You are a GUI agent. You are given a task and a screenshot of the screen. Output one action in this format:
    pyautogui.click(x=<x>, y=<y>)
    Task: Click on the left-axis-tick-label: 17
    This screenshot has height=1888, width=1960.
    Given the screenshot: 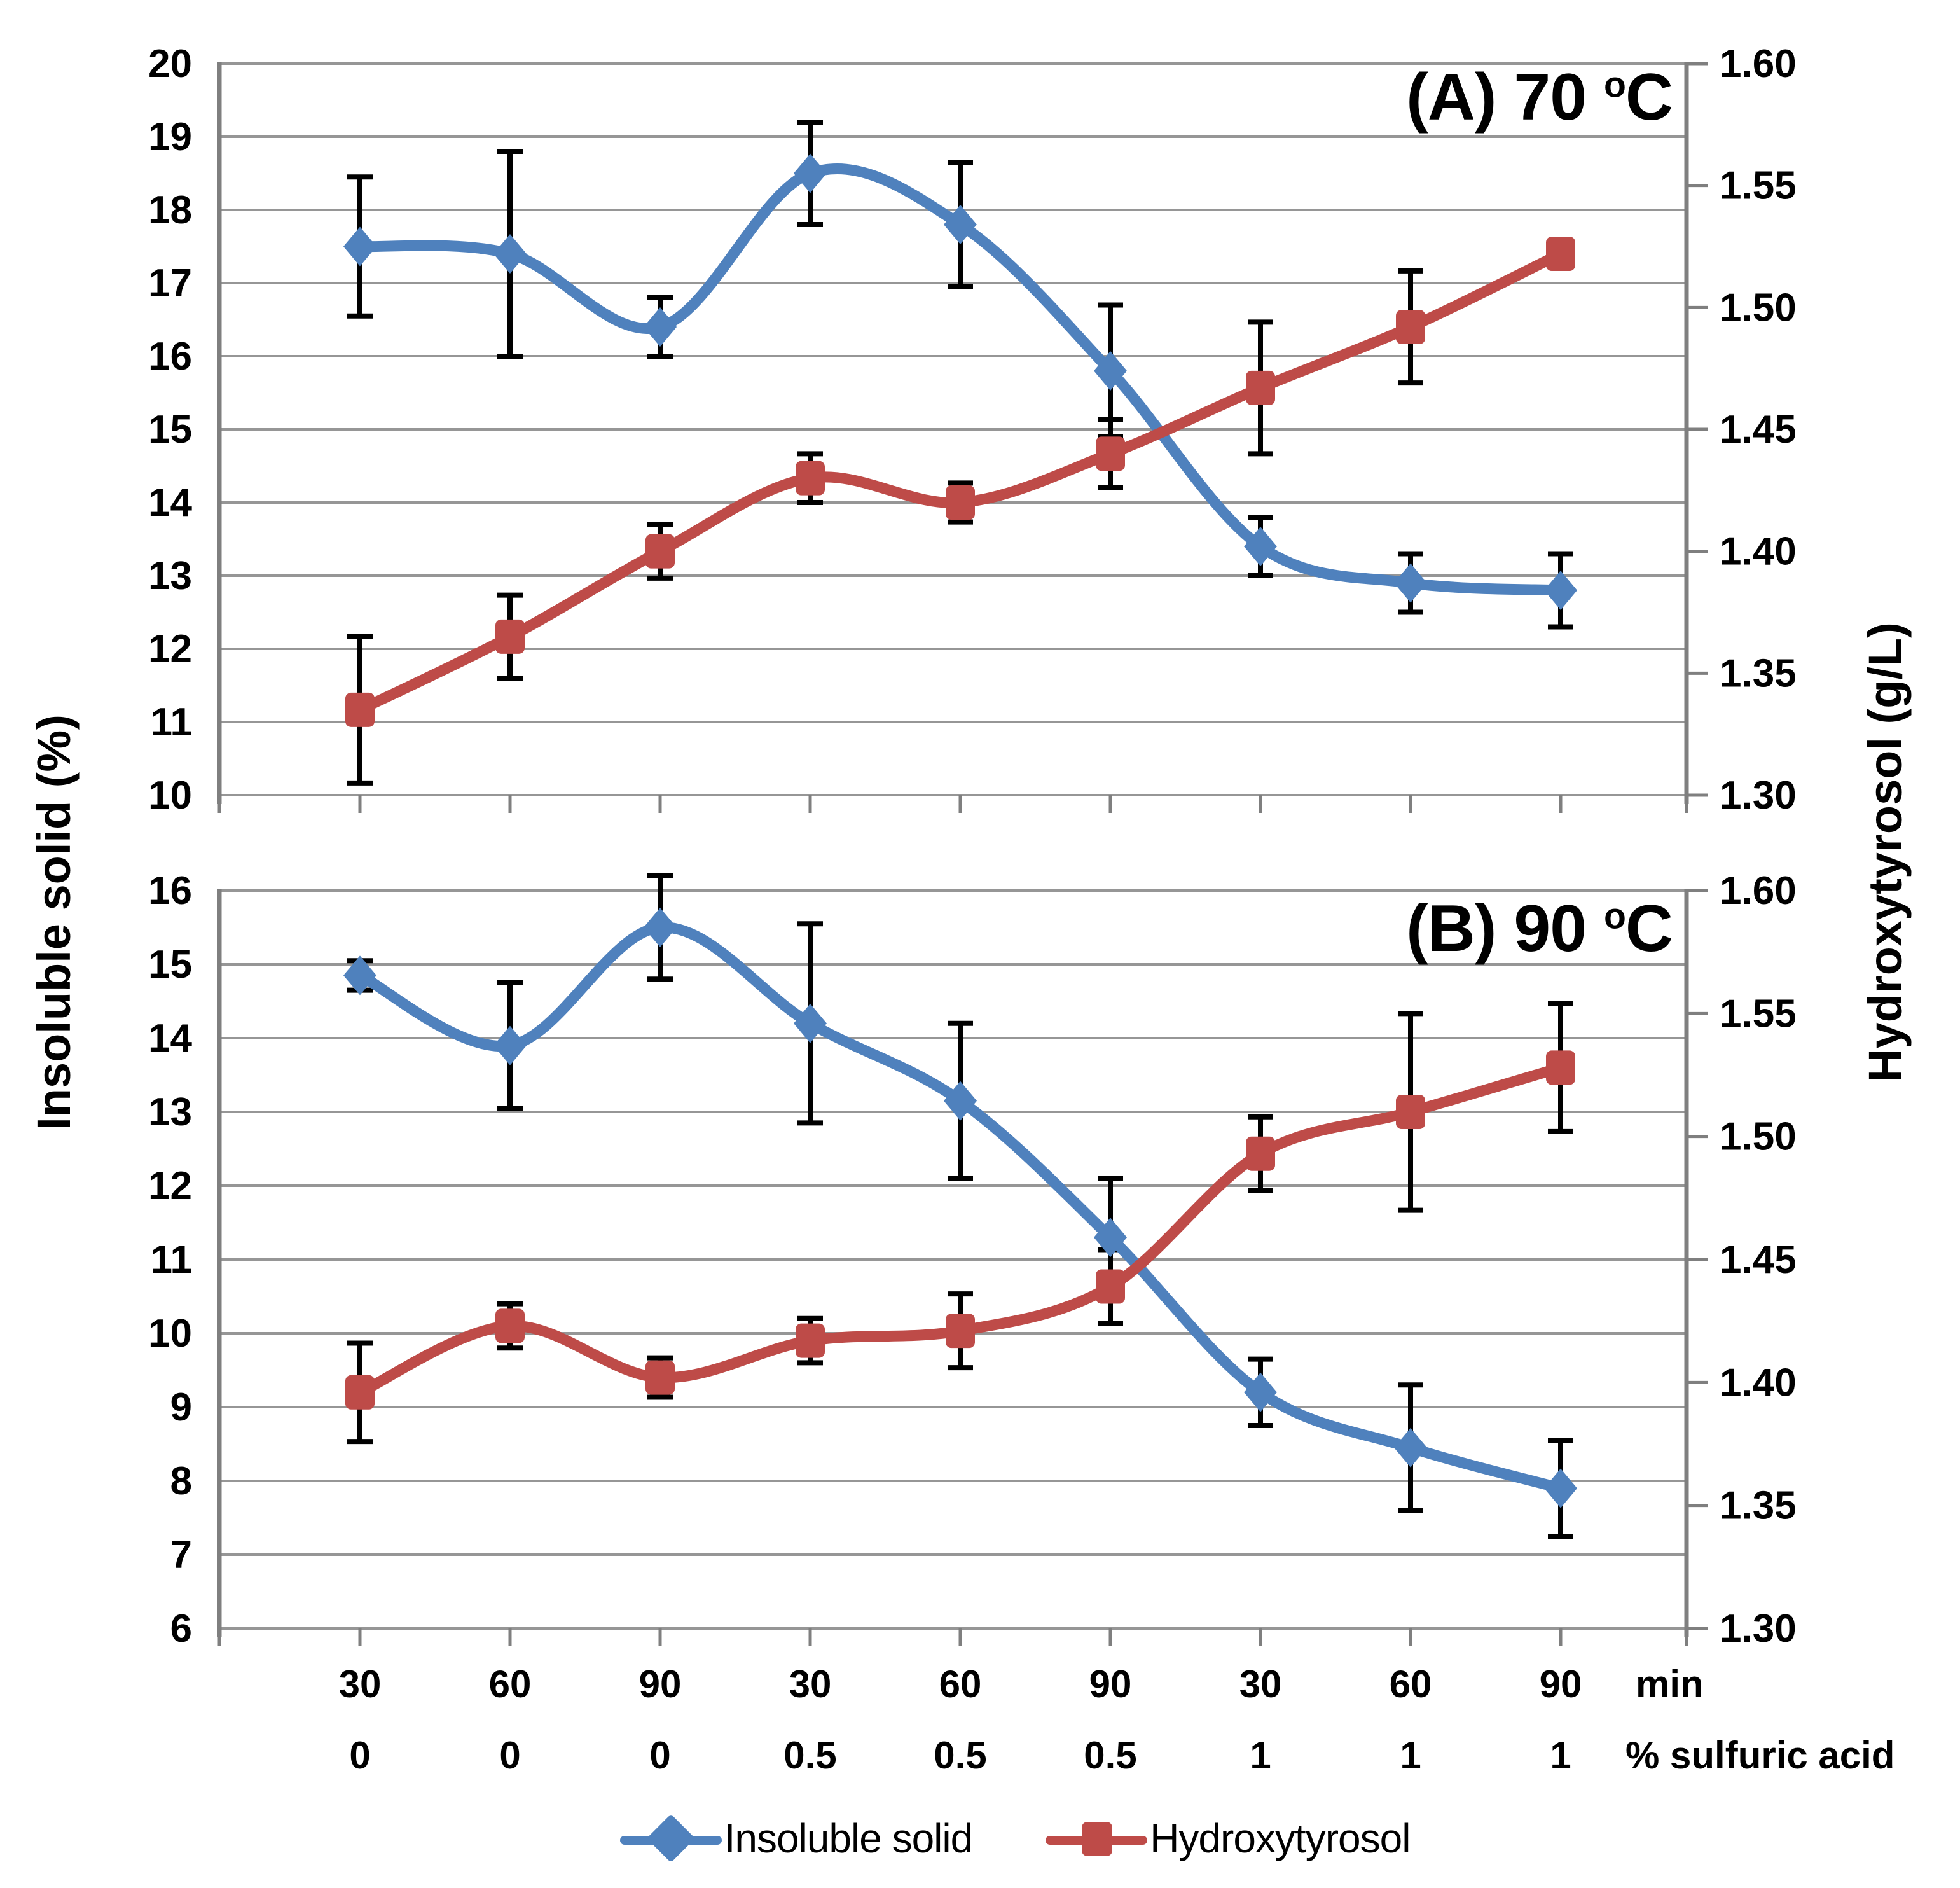 What is the action you would take?
    pyautogui.click(x=170, y=283)
    